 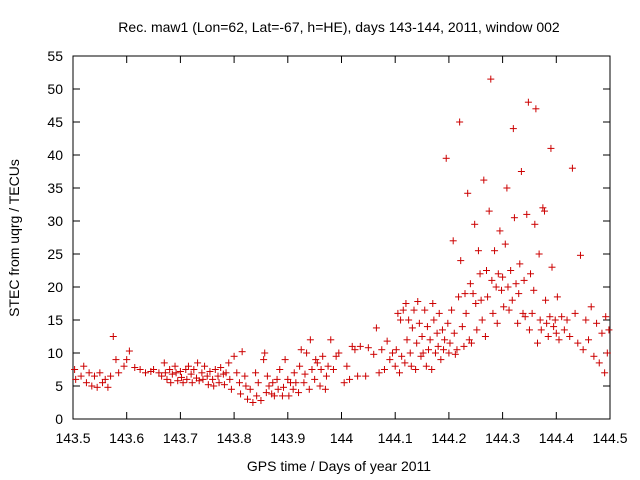 I want to click on y-tick-label: 10, so click(x=55, y=353).